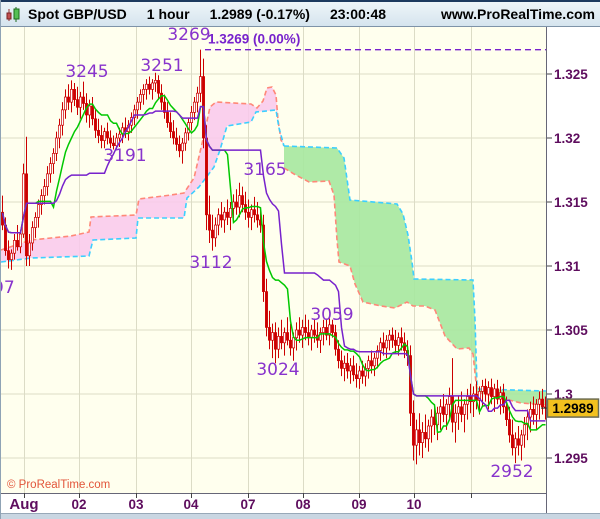 The width and height of the screenshot is (600, 519). What do you see at coordinates (23, 504) in the screenshot?
I see `time-tick-label-Aug: Aug` at bounding box center [23, 504].